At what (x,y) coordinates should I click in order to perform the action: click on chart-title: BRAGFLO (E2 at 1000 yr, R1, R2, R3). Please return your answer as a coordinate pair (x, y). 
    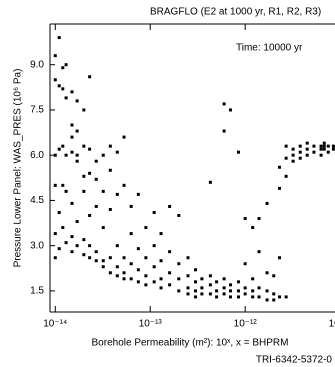
    Looking at the image, I should click on (235, 12).